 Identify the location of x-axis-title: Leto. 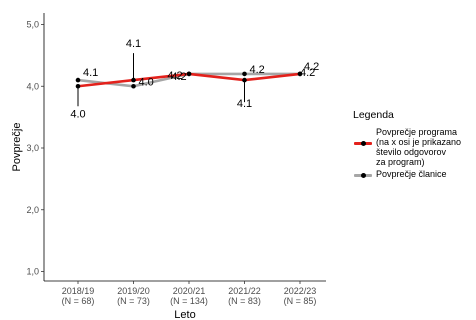
(184, 314).